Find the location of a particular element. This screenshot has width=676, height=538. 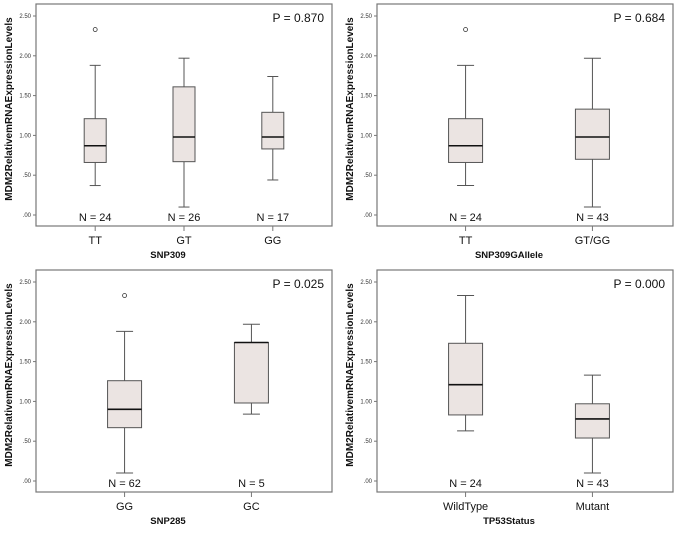

x-category-label: GC is located at coordinates (251, 507).